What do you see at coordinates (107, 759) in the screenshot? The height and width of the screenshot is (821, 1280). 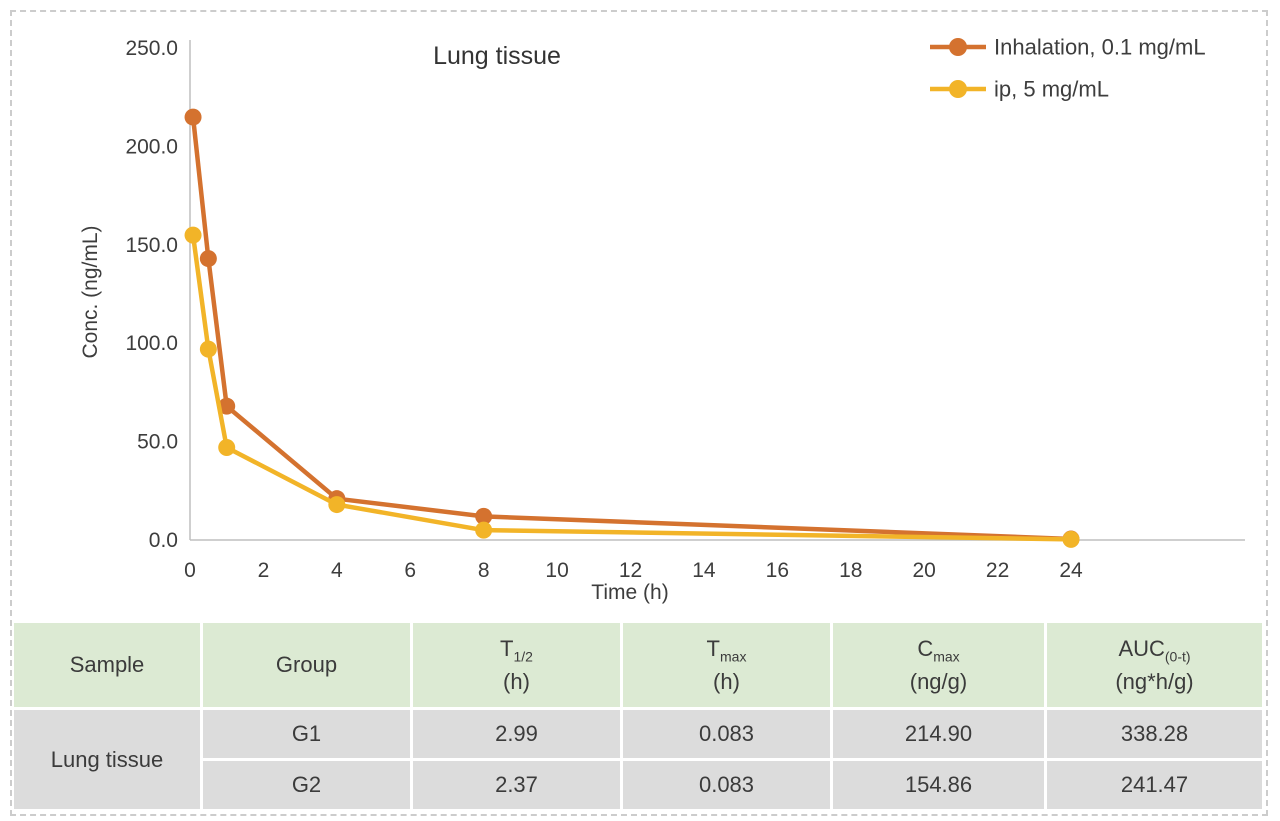 I see `table-cell-sample: Lung tissue` at bounding box center [107, 759].